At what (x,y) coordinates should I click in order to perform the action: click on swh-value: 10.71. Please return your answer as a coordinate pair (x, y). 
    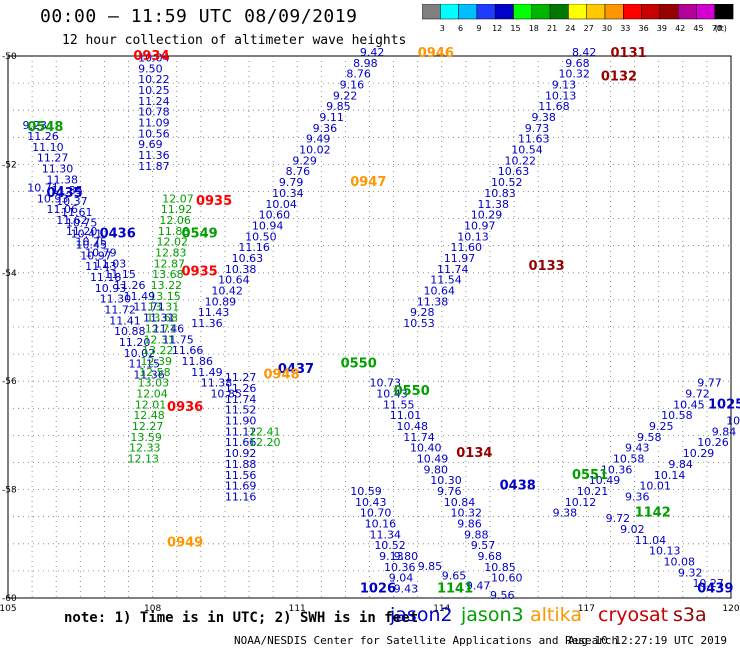
    Looking at the image, I should click on (42, 188).